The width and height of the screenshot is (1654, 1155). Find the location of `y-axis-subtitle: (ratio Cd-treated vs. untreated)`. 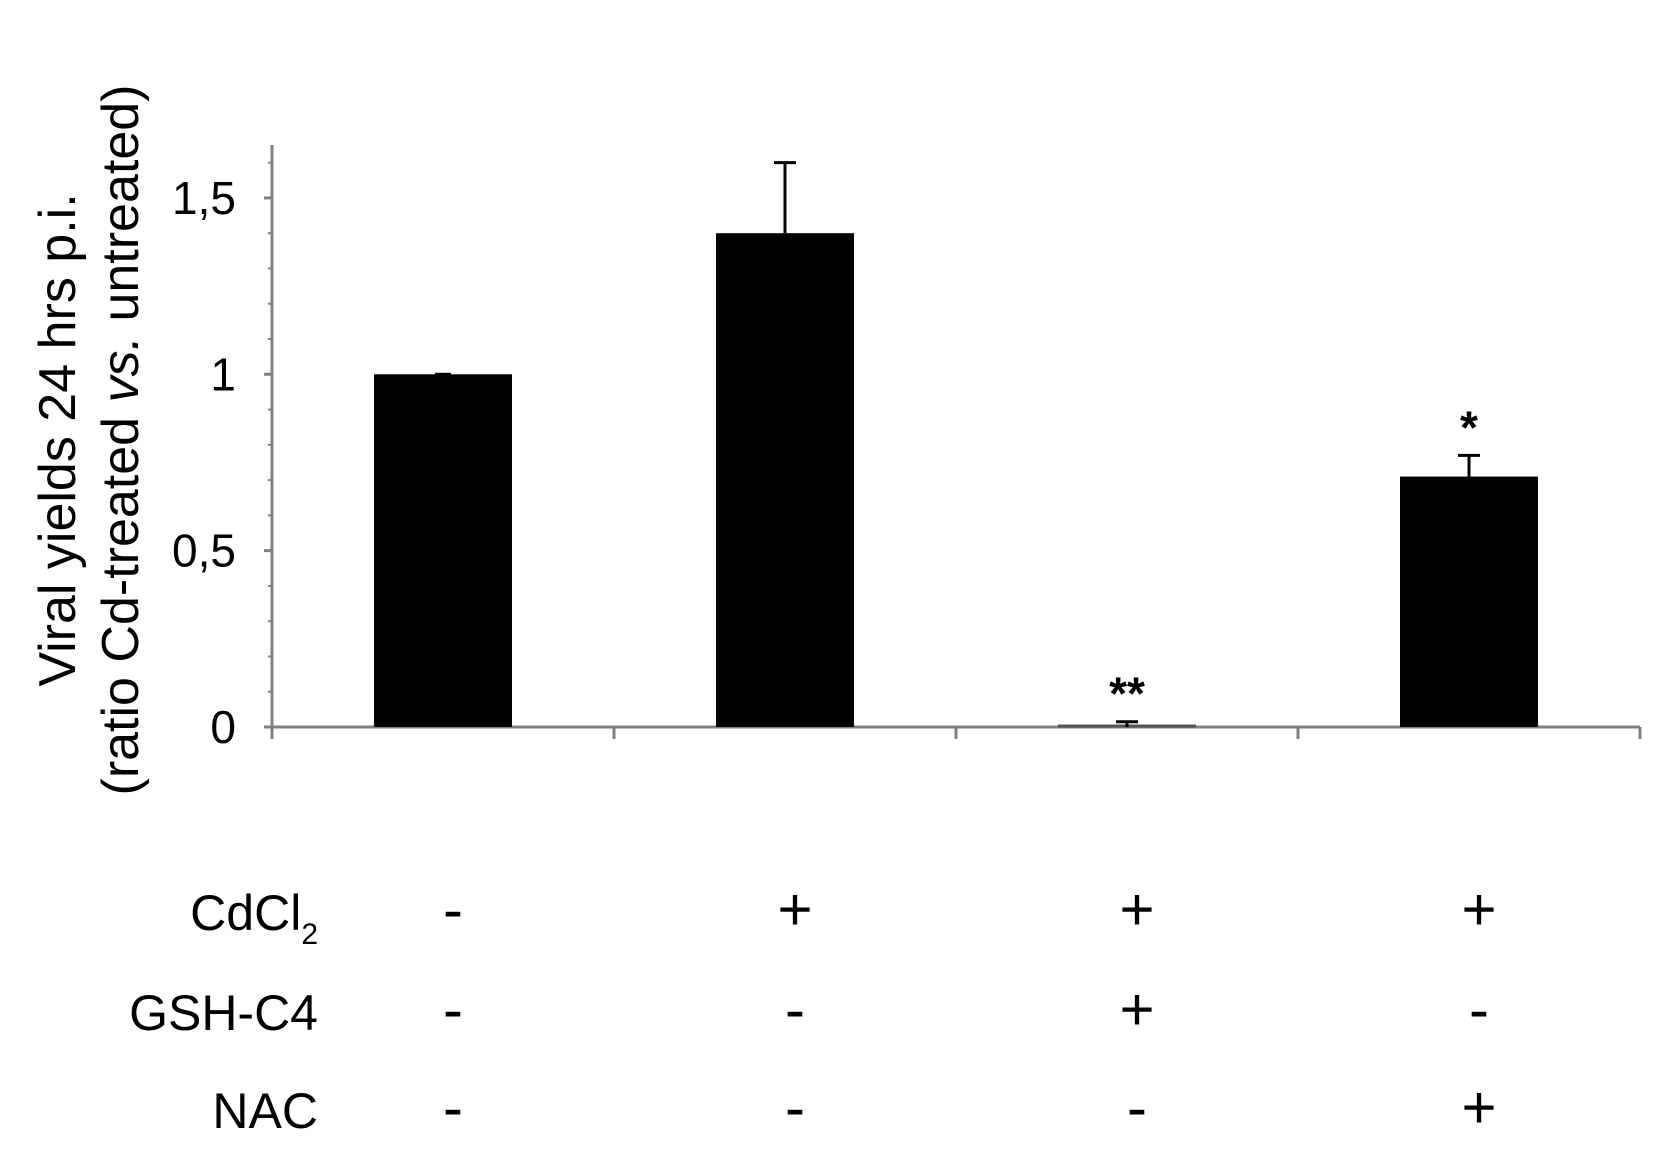

y-axis-subtitle: (ratio Cd-treated vs. untreated) is located at coordinates (121, 440).